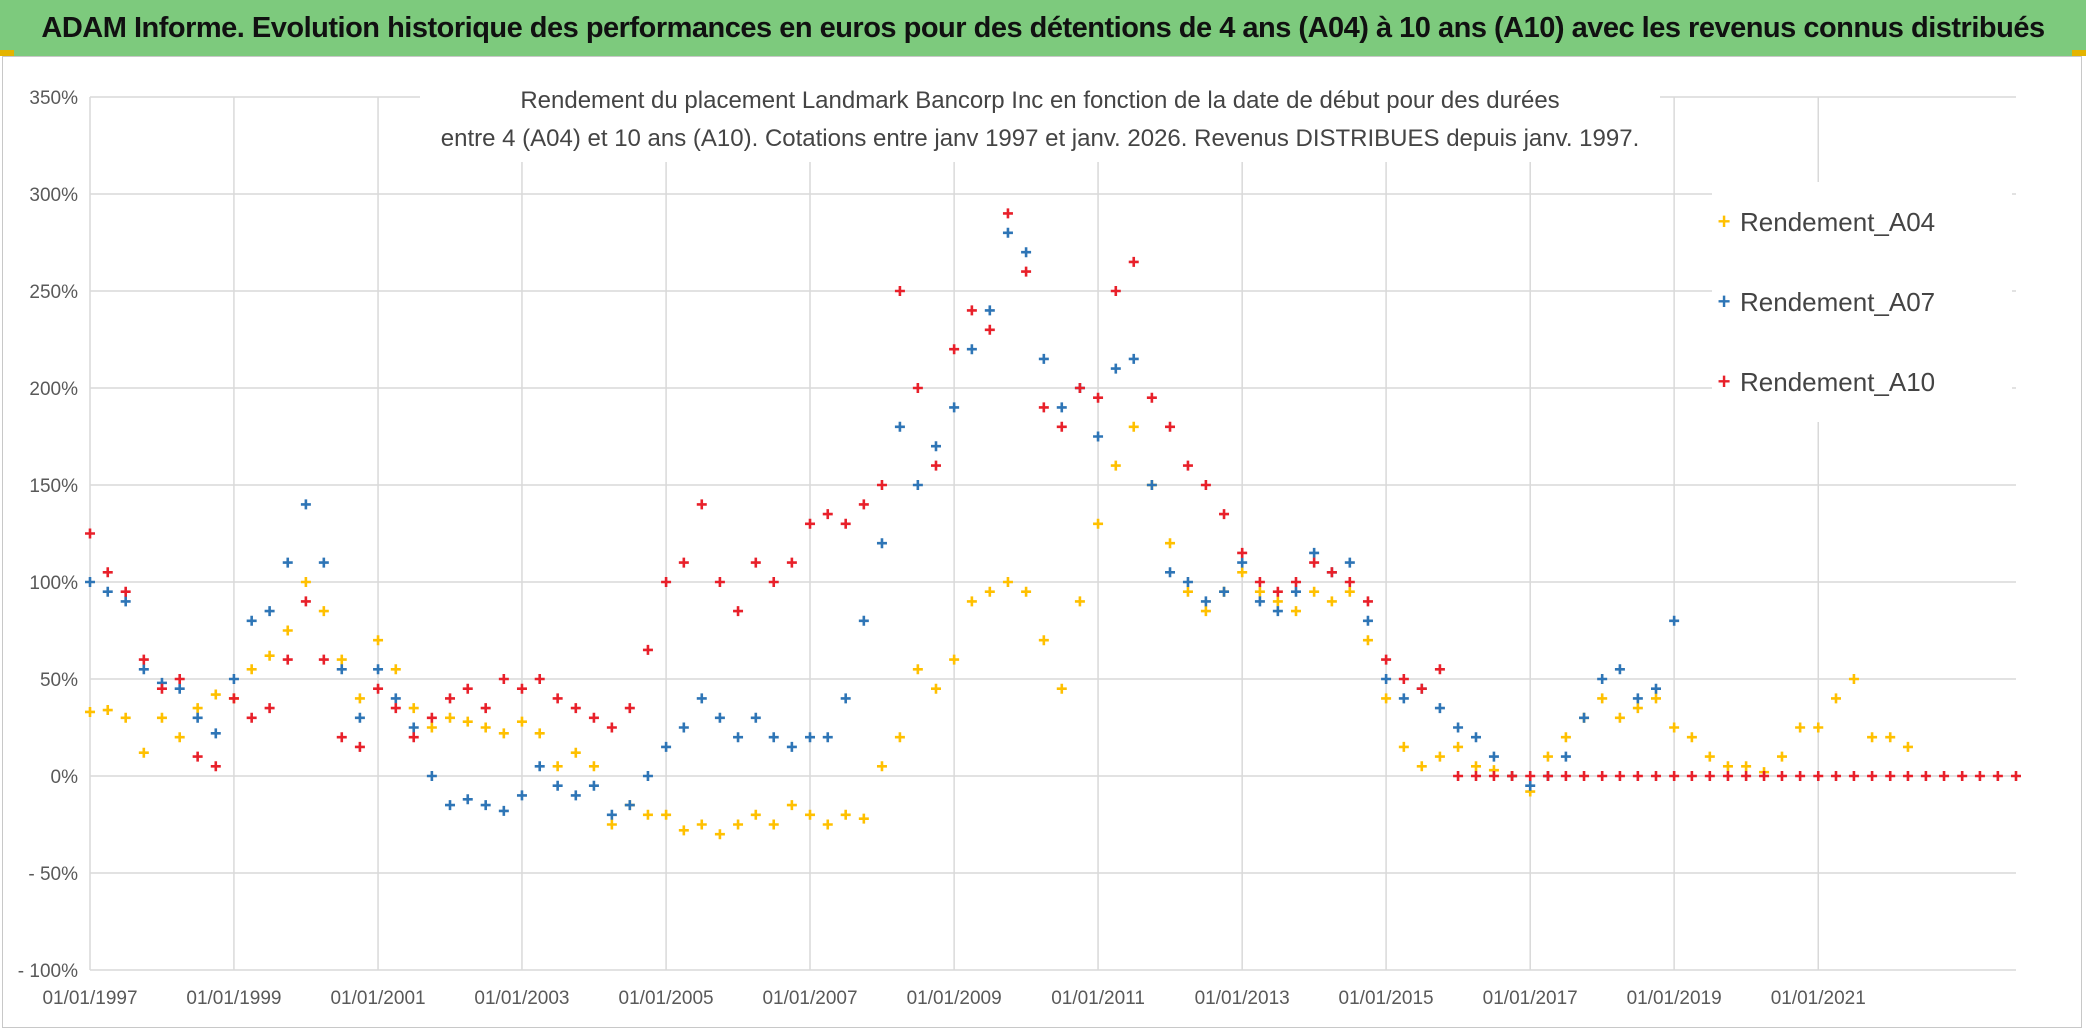 The width and height of the screenshot is (2086, 1032). Describe the element at coordinates (89, 998) in the screenshot. I see `x-tick-label: 01/01/1997` at that location.